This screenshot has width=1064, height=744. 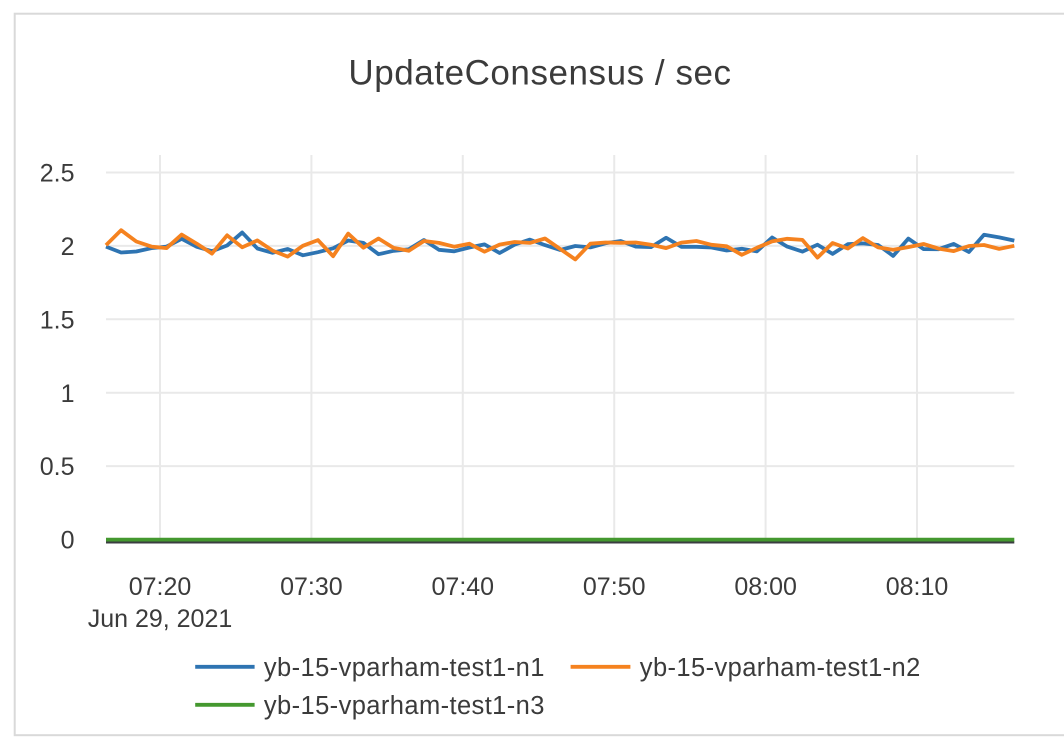 I want to click on svg-text: yb-15-vparham-test1-n1, so click(x=404, y=668).